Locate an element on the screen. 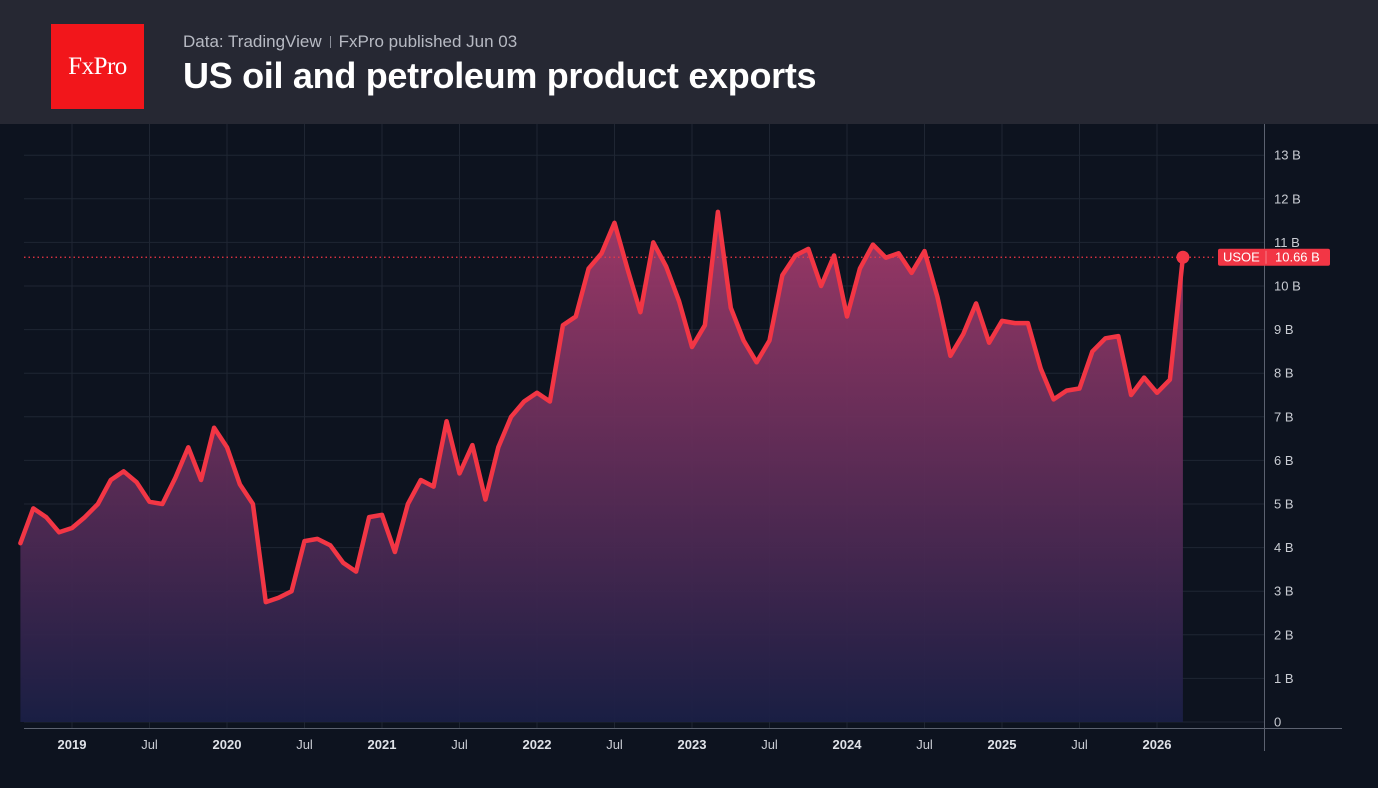  y-tick-label: 11 B is located at coordinates (1287, 242).